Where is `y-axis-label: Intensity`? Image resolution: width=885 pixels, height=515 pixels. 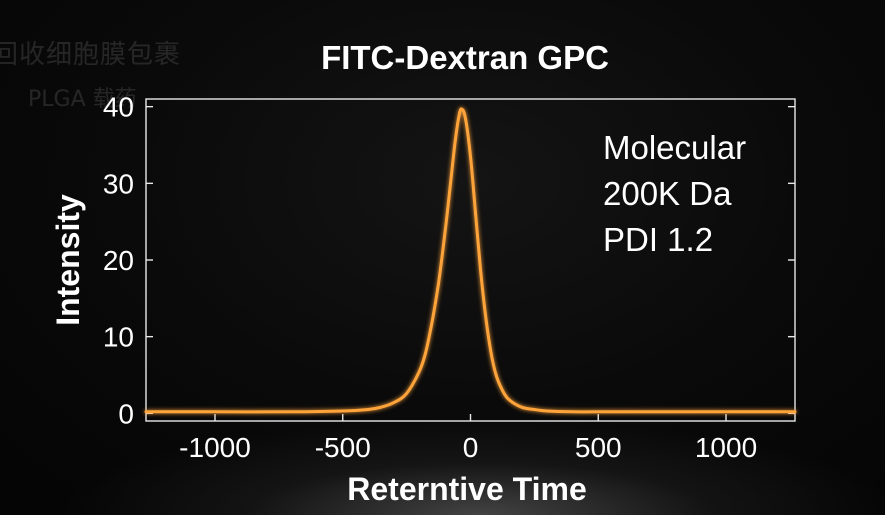 y-axis-label: Intensity is located at coordinates (68, 260).